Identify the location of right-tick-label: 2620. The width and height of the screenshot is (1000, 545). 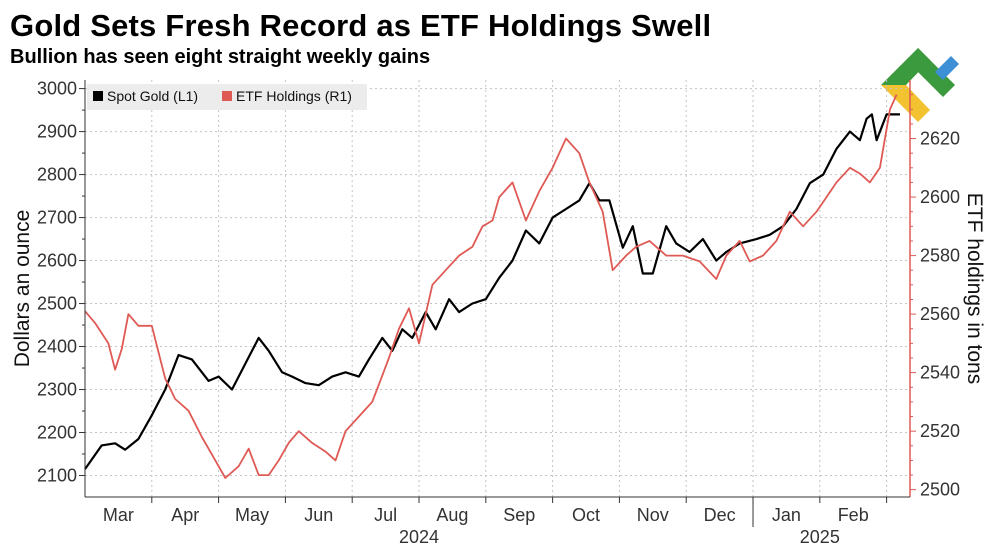
(940, 139).